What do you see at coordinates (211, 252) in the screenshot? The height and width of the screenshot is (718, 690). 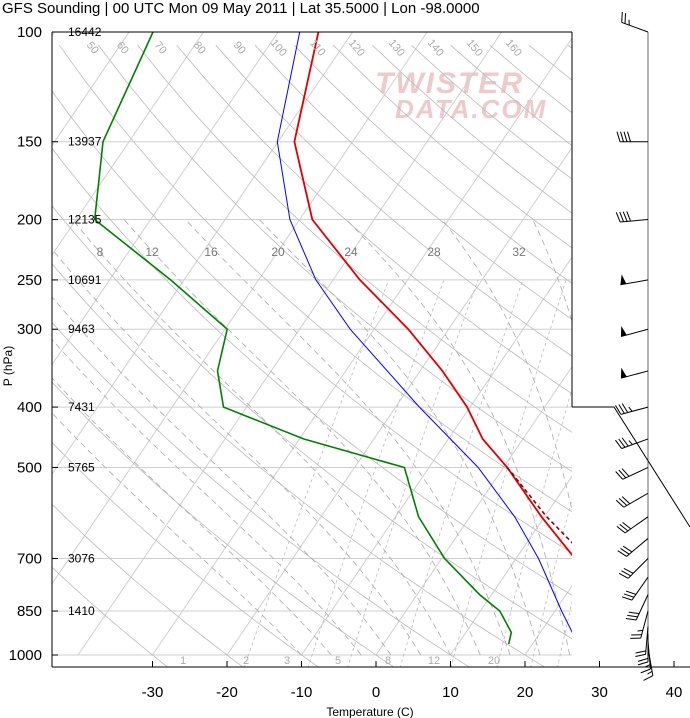 I see `mixing-ratio-label: 16` at bounding box center [211, 252].